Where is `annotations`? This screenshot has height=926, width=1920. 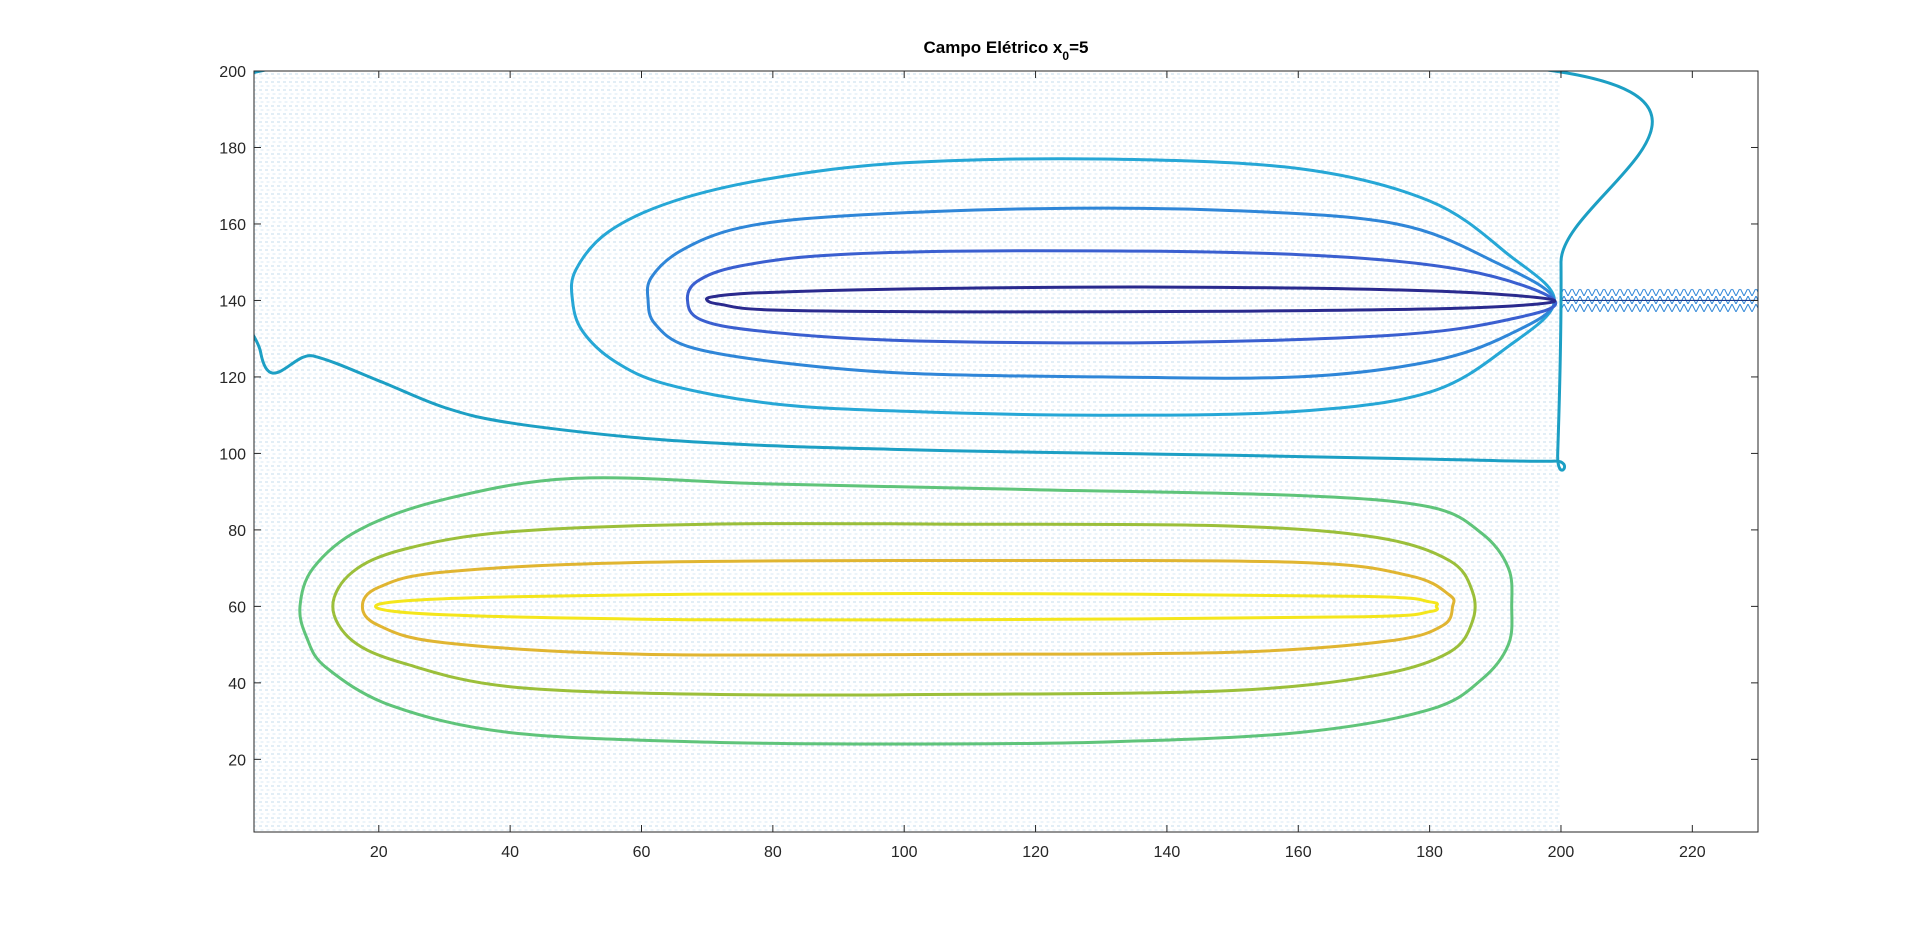
annotations is located at coordinates (1659, 300).